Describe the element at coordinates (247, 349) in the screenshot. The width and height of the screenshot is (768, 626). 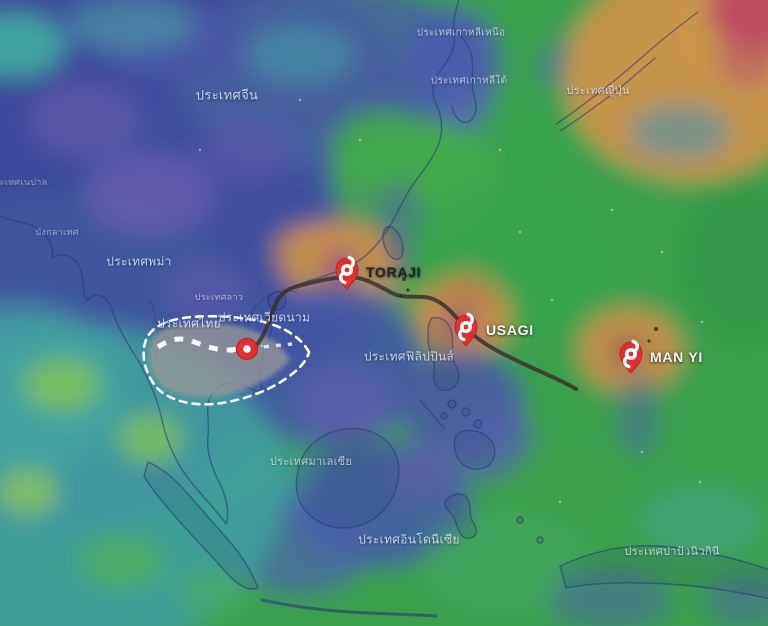
I see `current-position-marker` at that location.